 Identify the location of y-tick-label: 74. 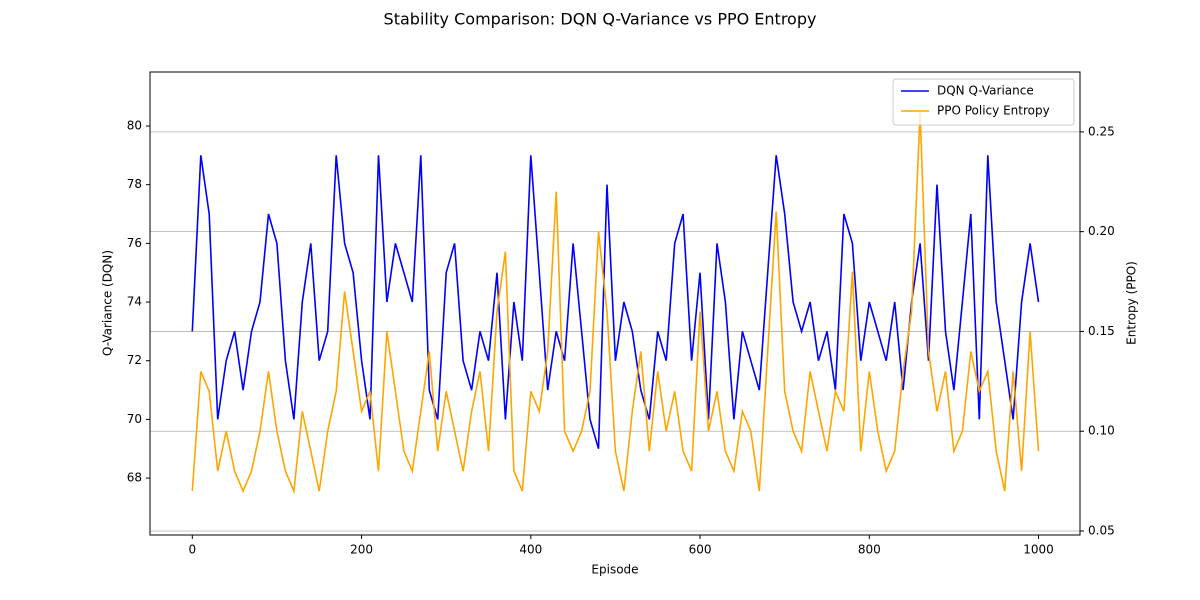
(134, 302).